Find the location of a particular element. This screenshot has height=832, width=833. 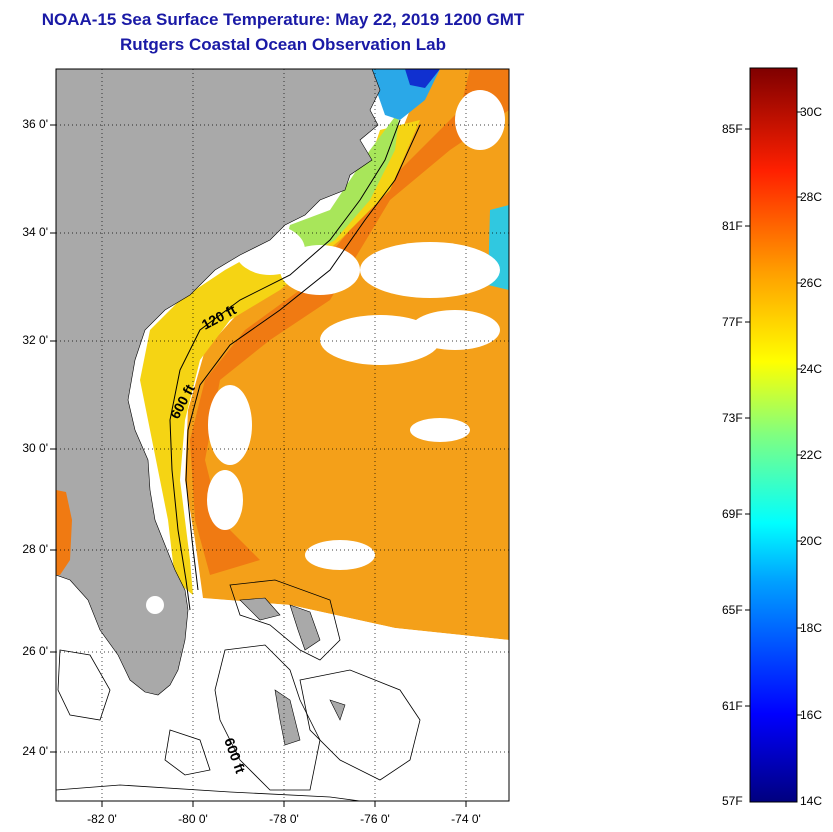

bahamas-islands is located at coordinates (292, 671).